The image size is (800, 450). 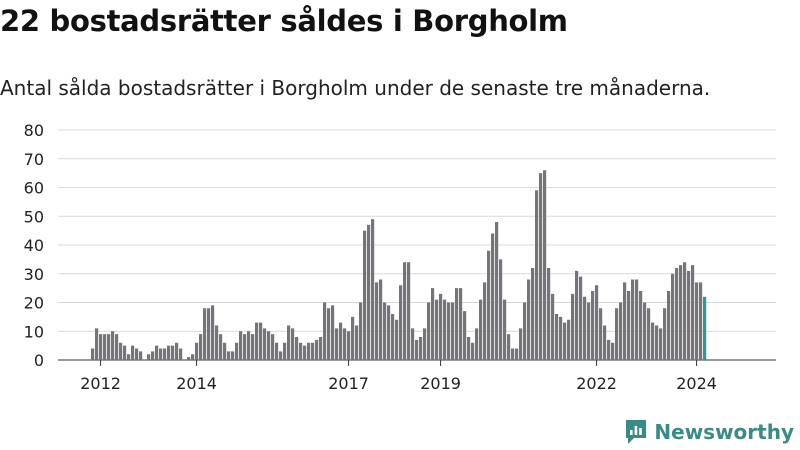 What do you see at coordinates (284, 21) in the screenshot?
I see `chart-title: 22 bostadsrätter såldes i Borgholm` at bounding box center [284, 21].